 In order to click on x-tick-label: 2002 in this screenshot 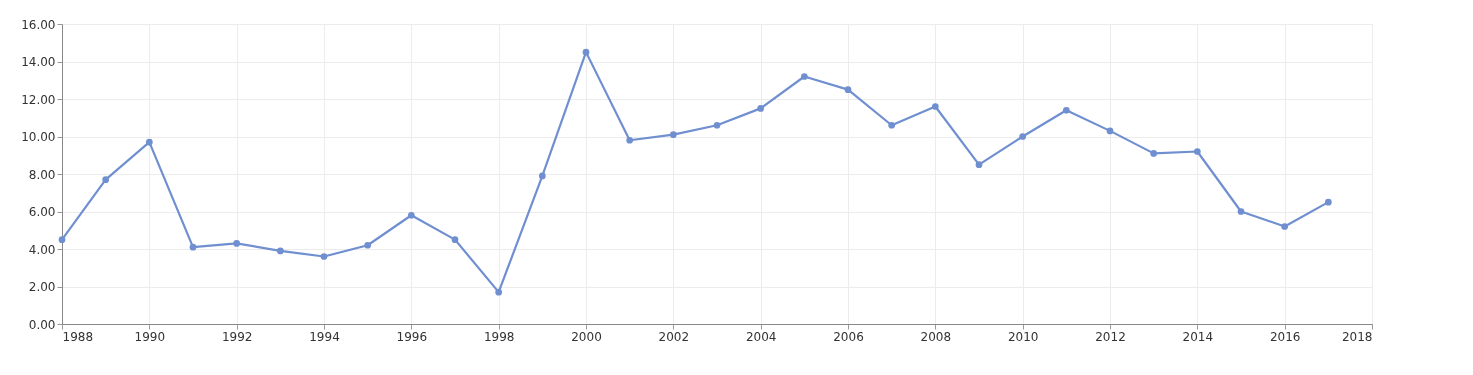, I will do `click(674, 336)`.